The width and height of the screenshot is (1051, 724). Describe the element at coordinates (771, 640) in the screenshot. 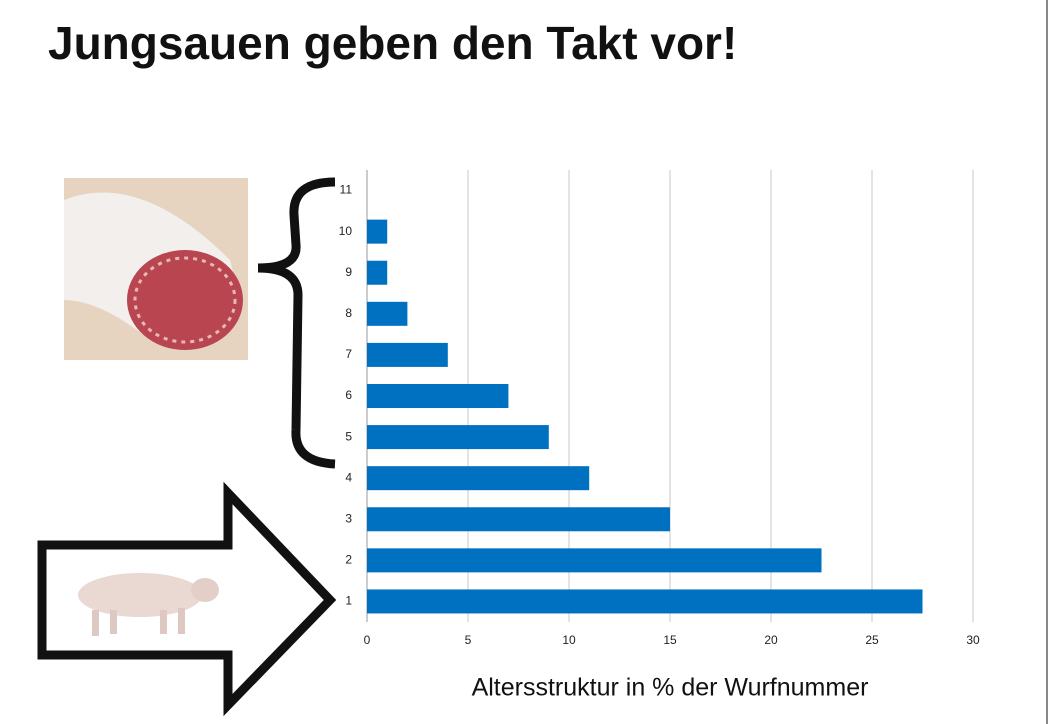

I see `x-tick-label: 20` at that location.